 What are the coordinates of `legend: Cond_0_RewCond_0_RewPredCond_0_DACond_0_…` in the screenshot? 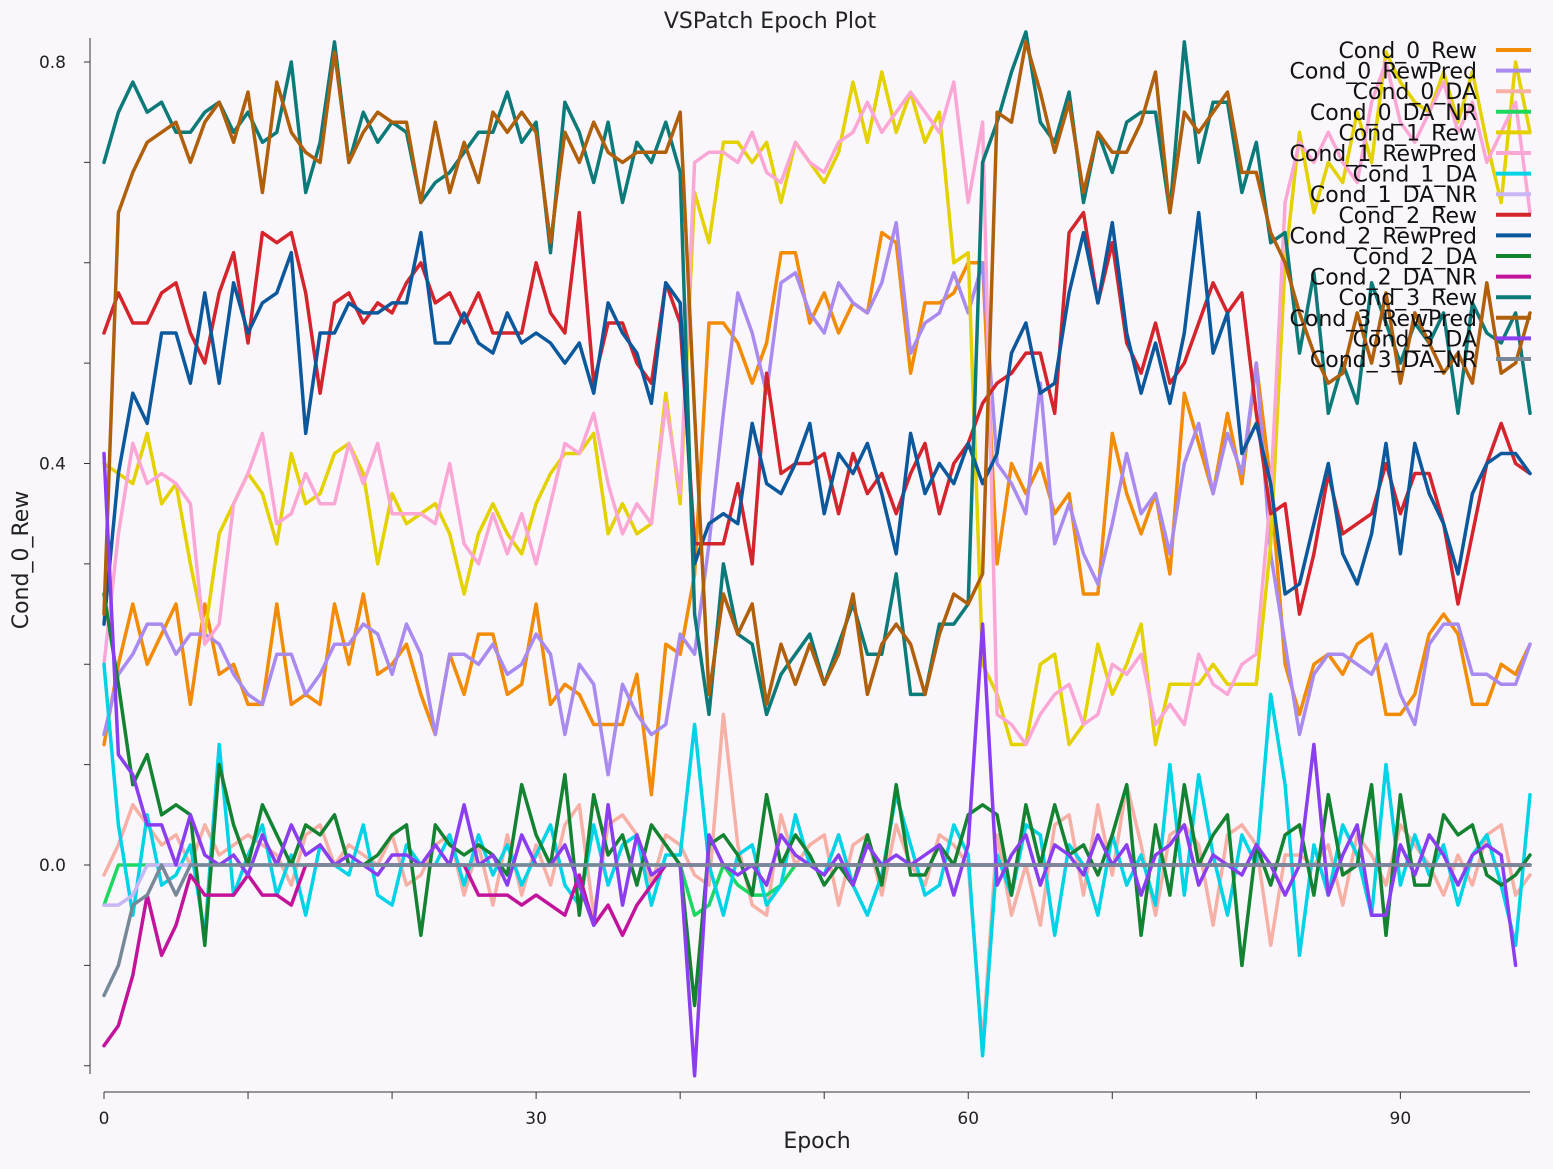 It's located at (1410, 206).